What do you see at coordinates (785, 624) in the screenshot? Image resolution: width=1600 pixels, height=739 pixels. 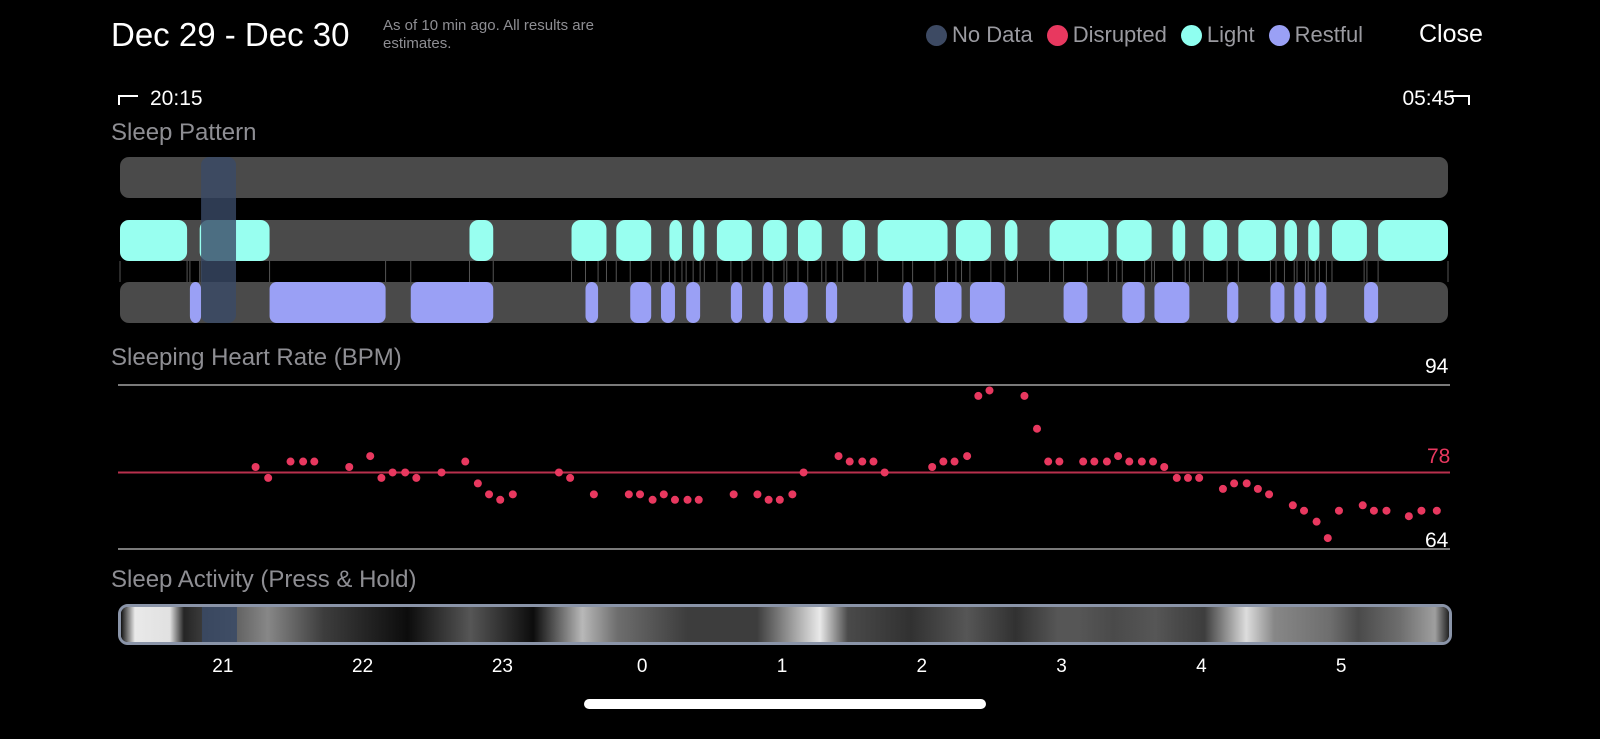 I see `sleep-activity-scrubber` at bounding box center [785, 624].